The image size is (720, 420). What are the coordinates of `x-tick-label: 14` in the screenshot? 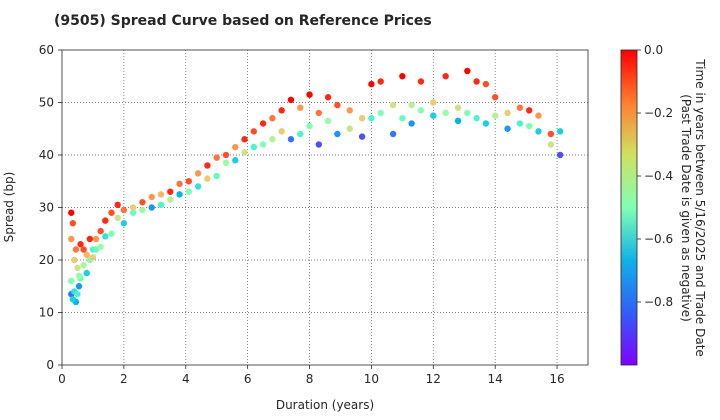 It's located at (495, 379).